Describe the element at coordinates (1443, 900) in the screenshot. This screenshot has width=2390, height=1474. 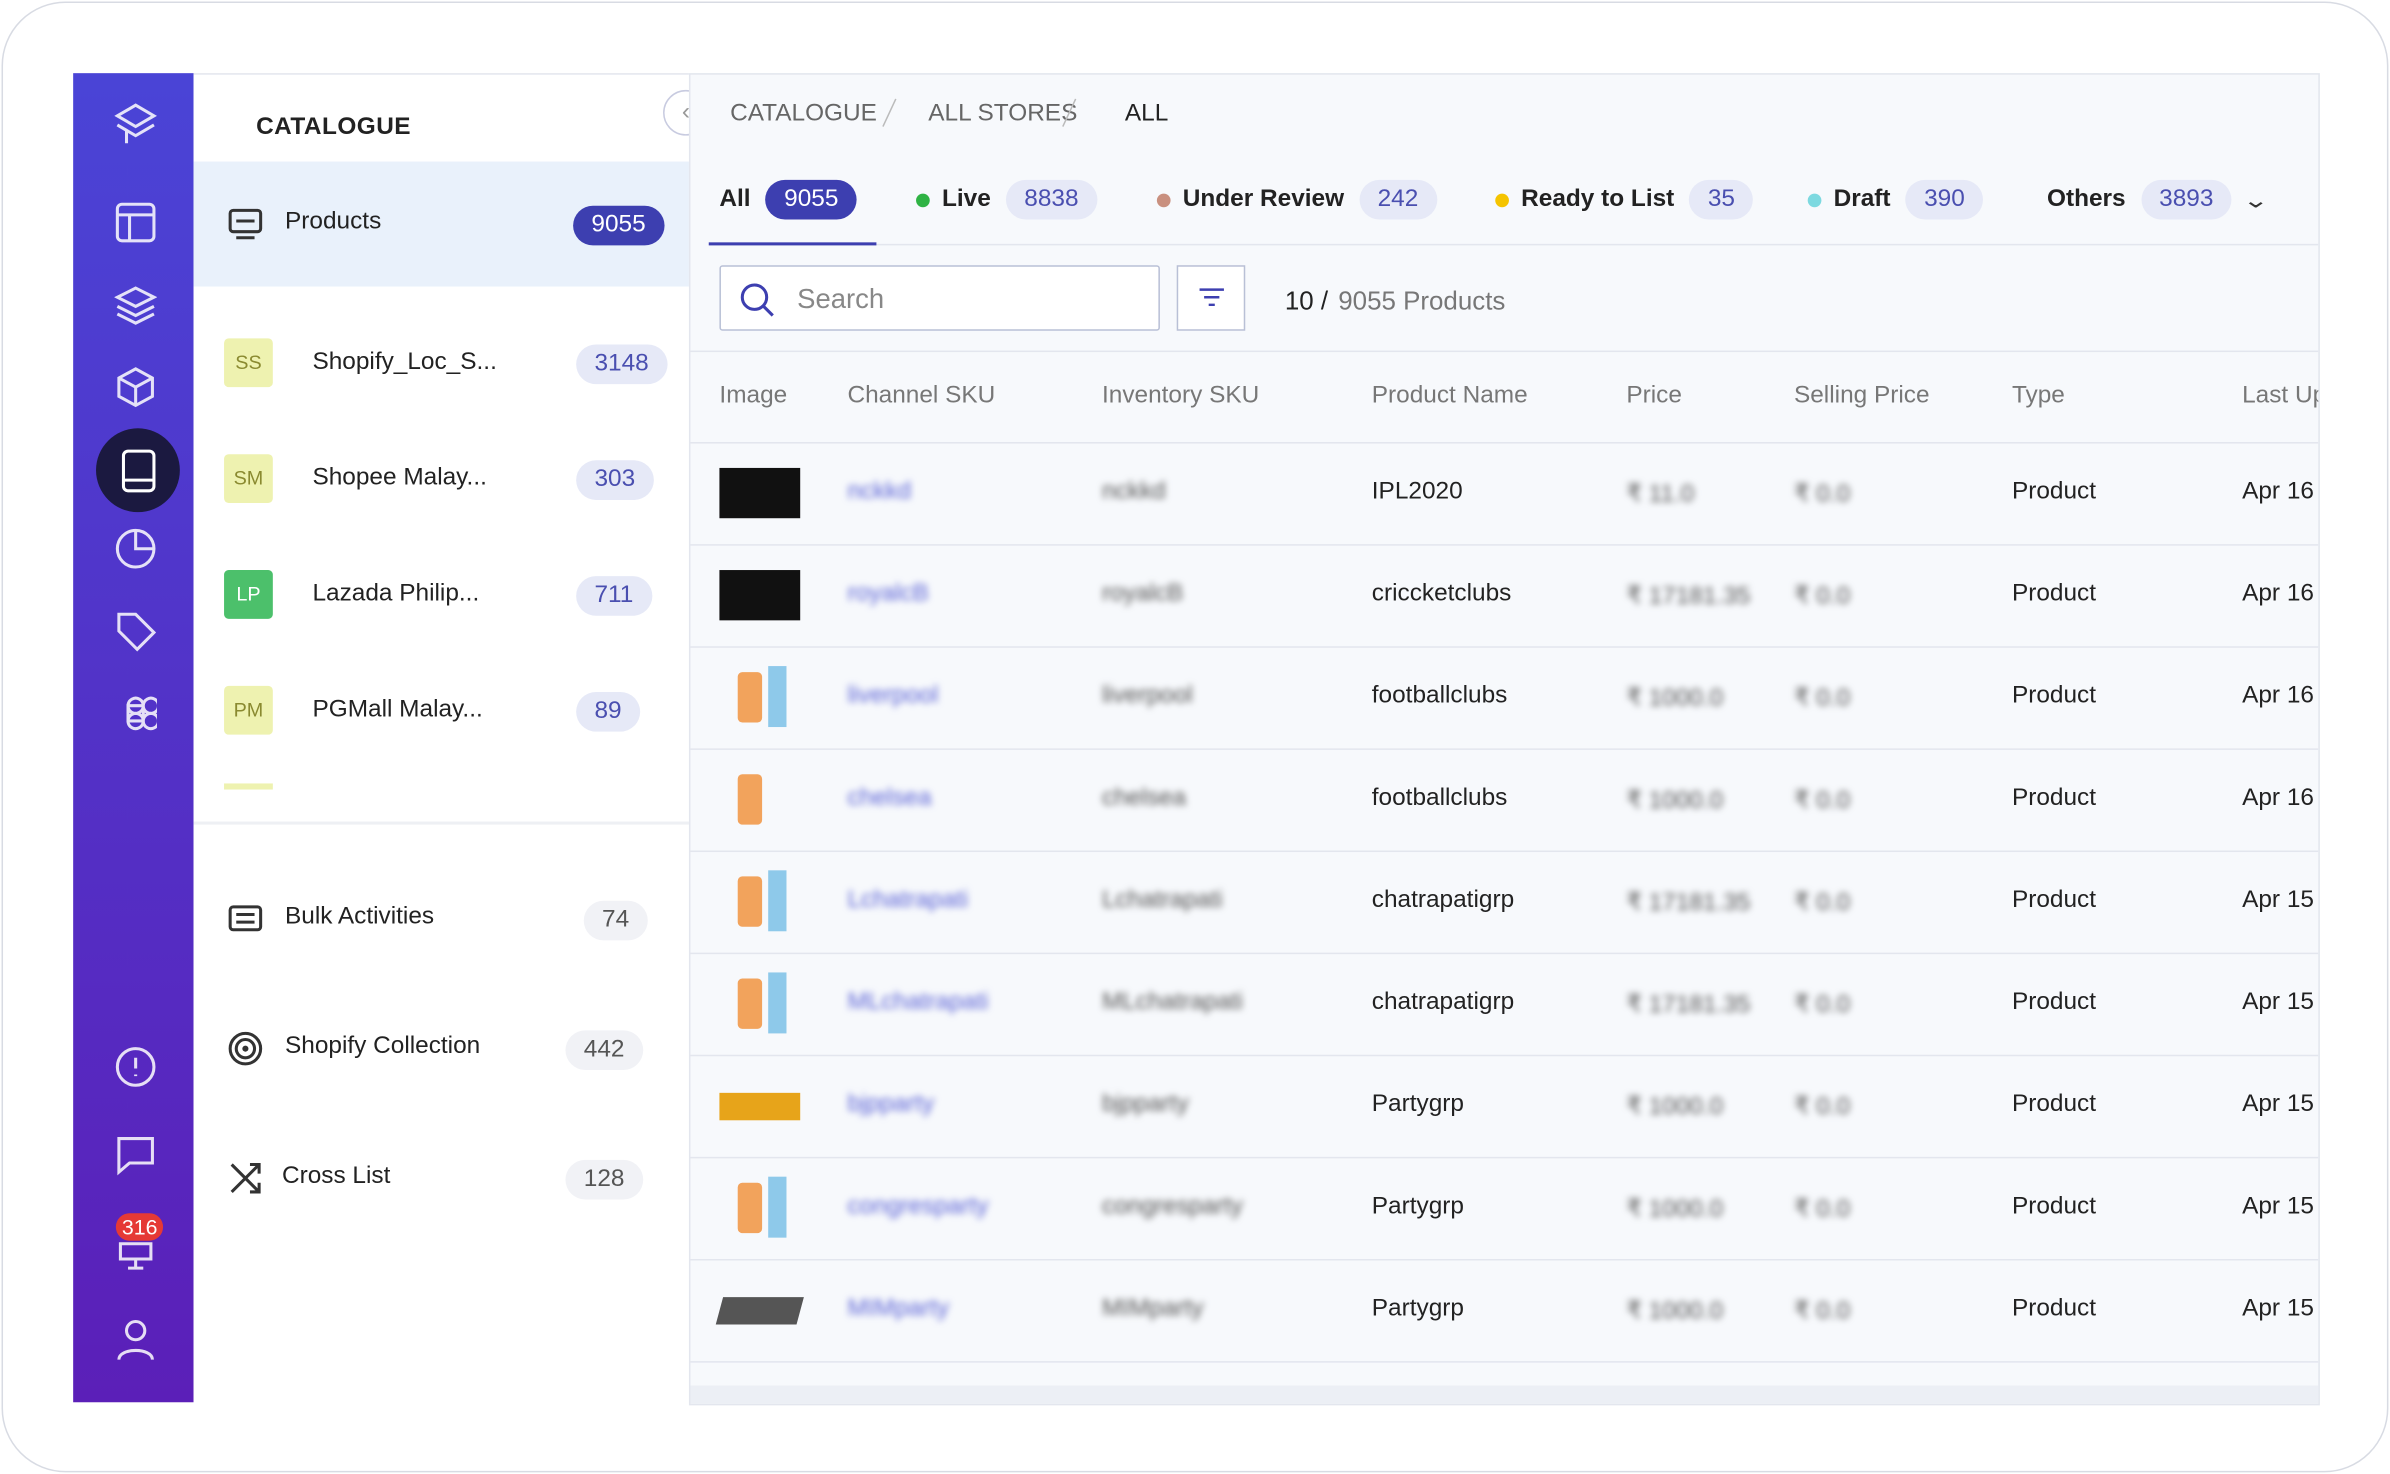
I see `cell: chatrapatigrp` at that location.